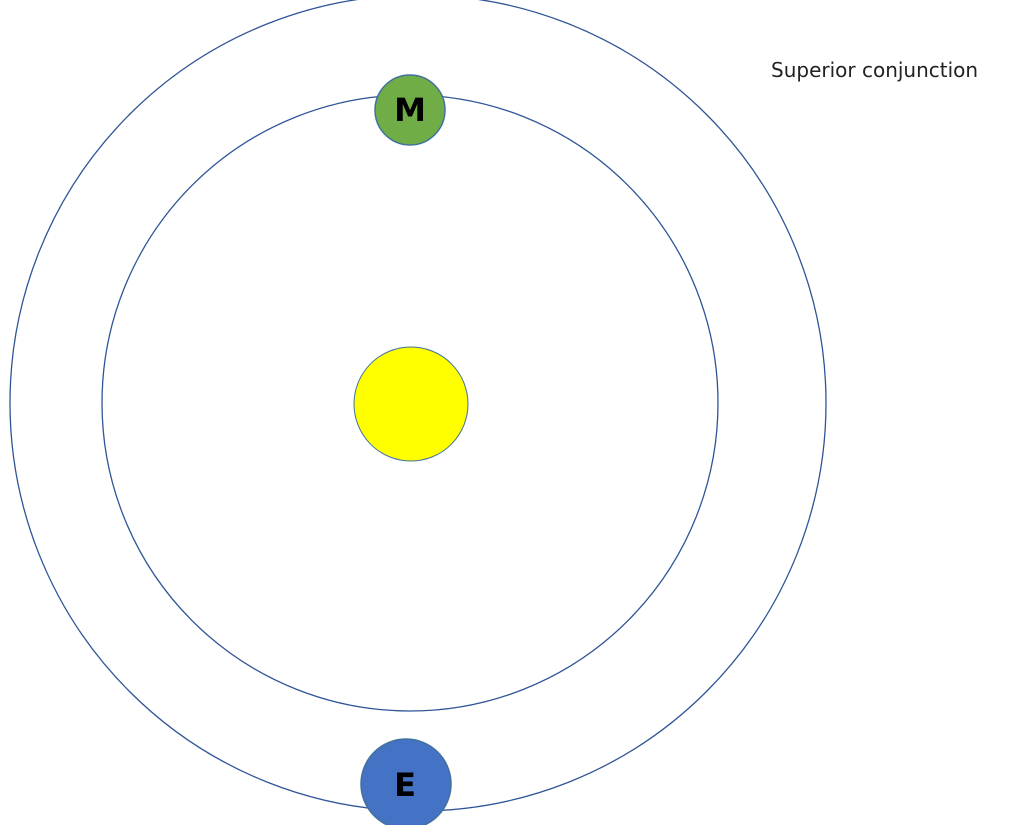  I want to click on earth-disc, so click(406, 781).